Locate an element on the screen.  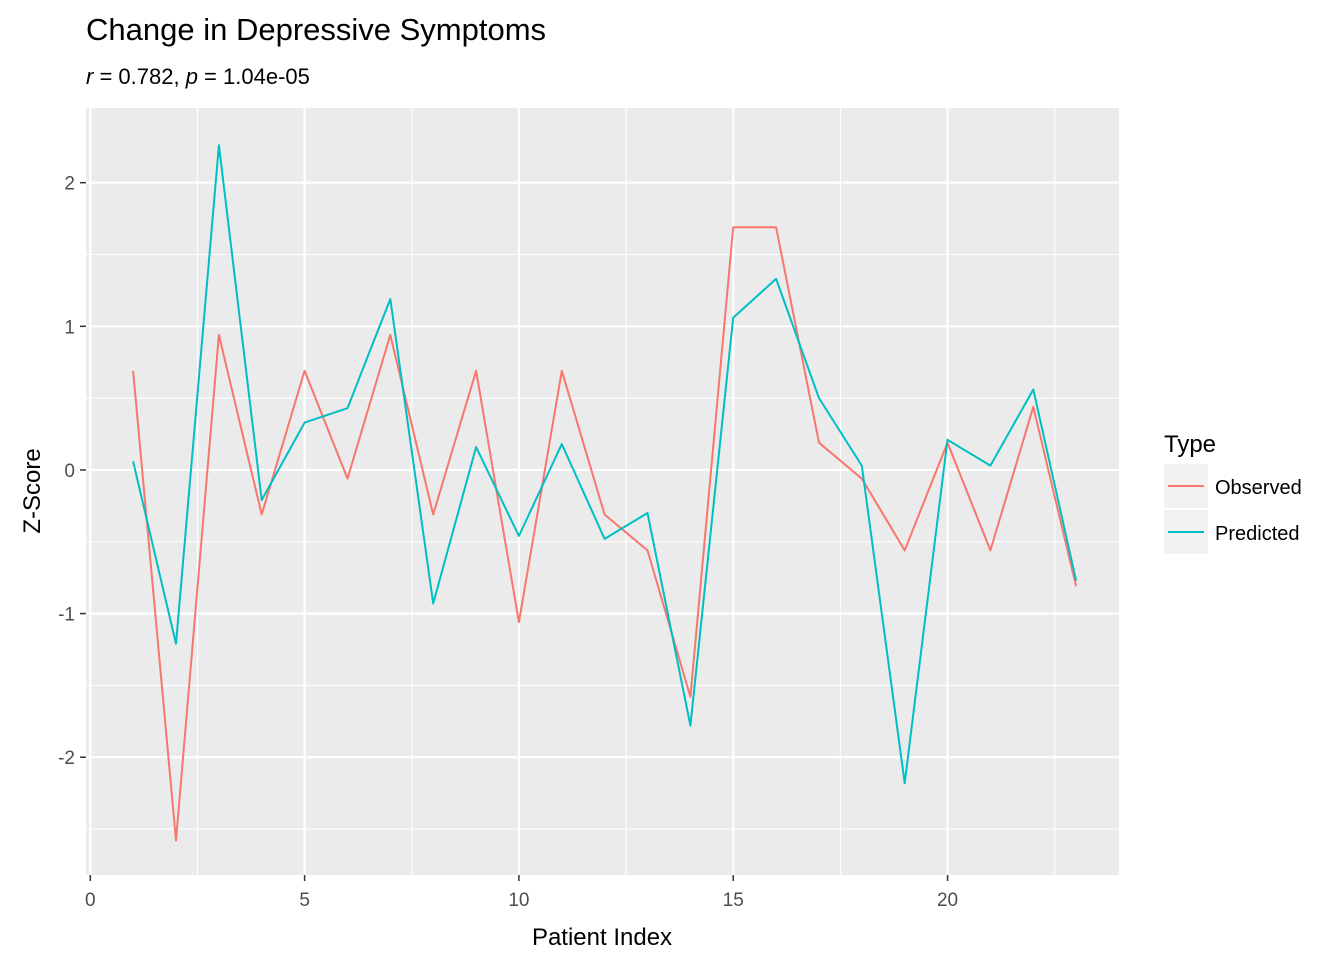
subtitle-r-value: = 0.782, is located at coordinates (139, 76).